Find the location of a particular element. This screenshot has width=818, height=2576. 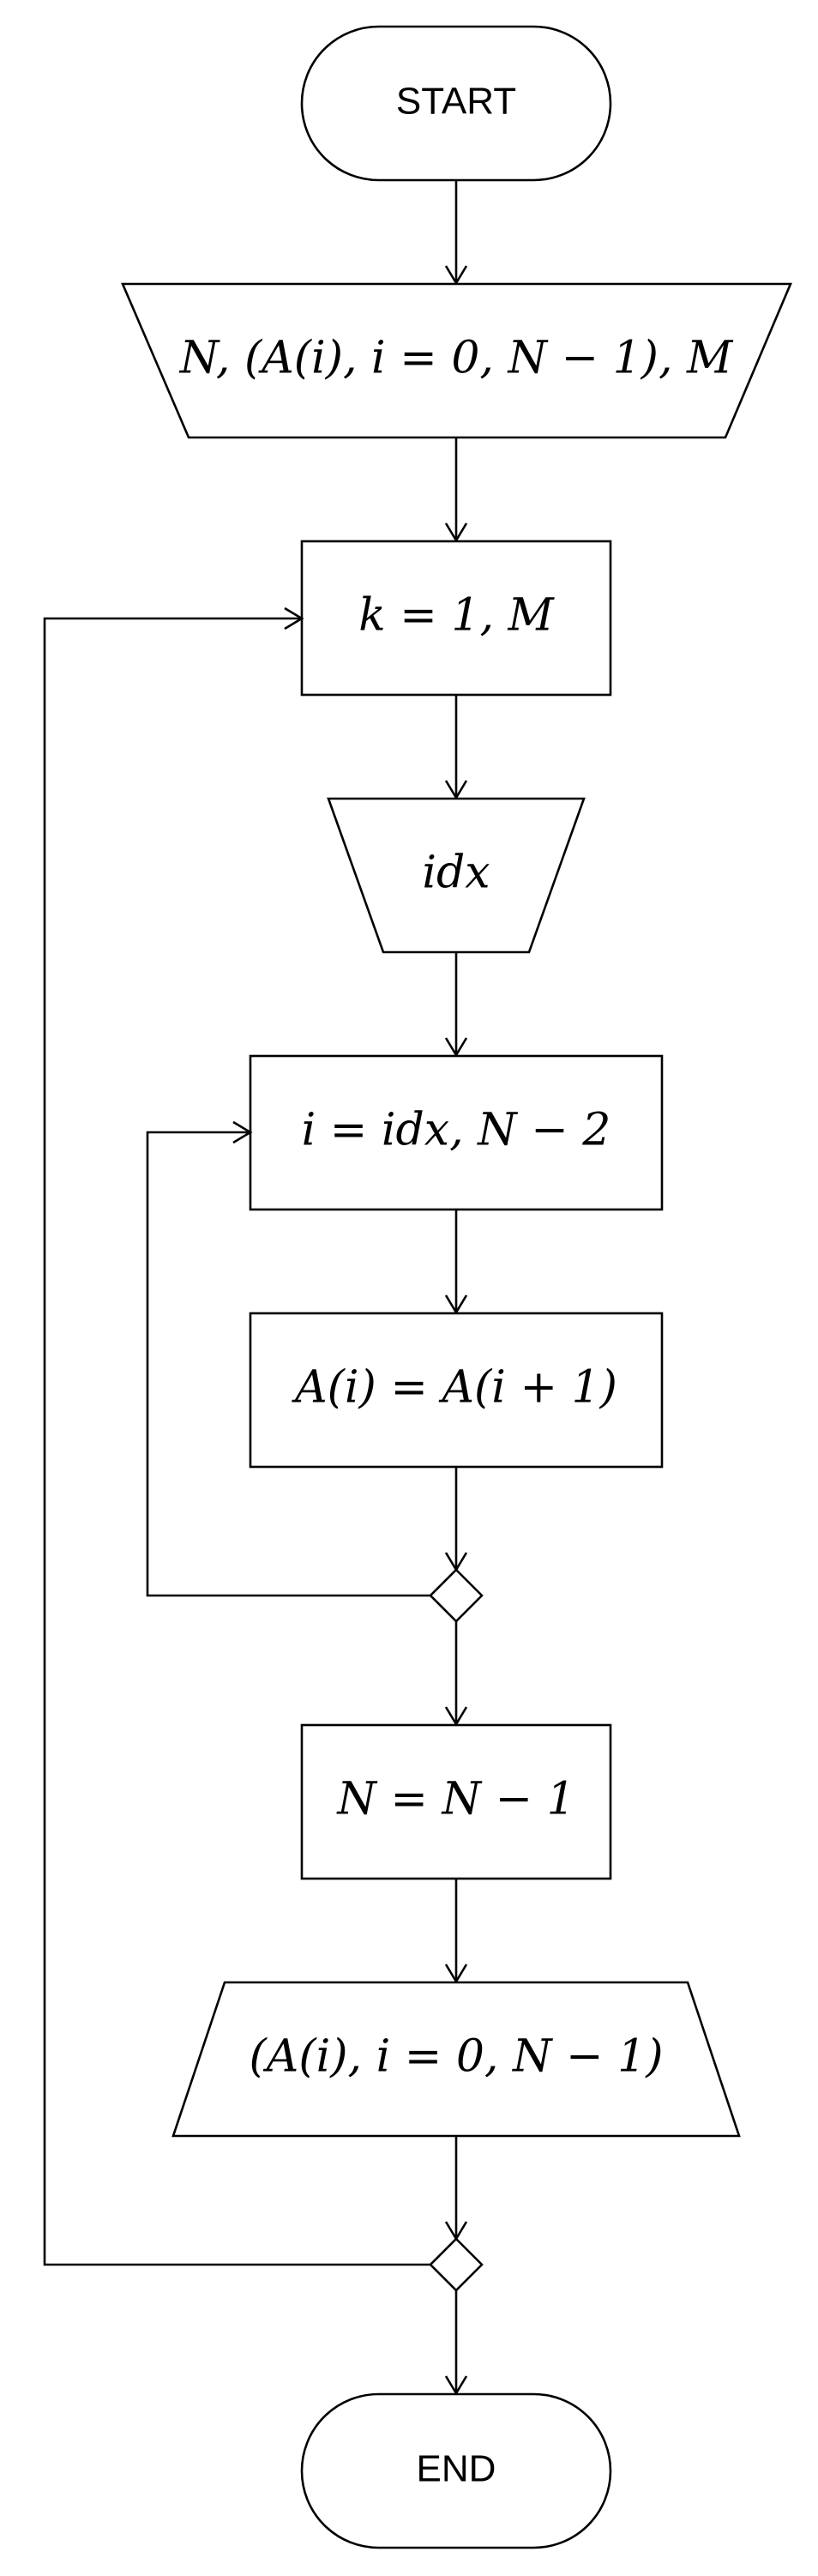

arrow-index-input-to-inner-loop is located at coordinates (456, 1005).